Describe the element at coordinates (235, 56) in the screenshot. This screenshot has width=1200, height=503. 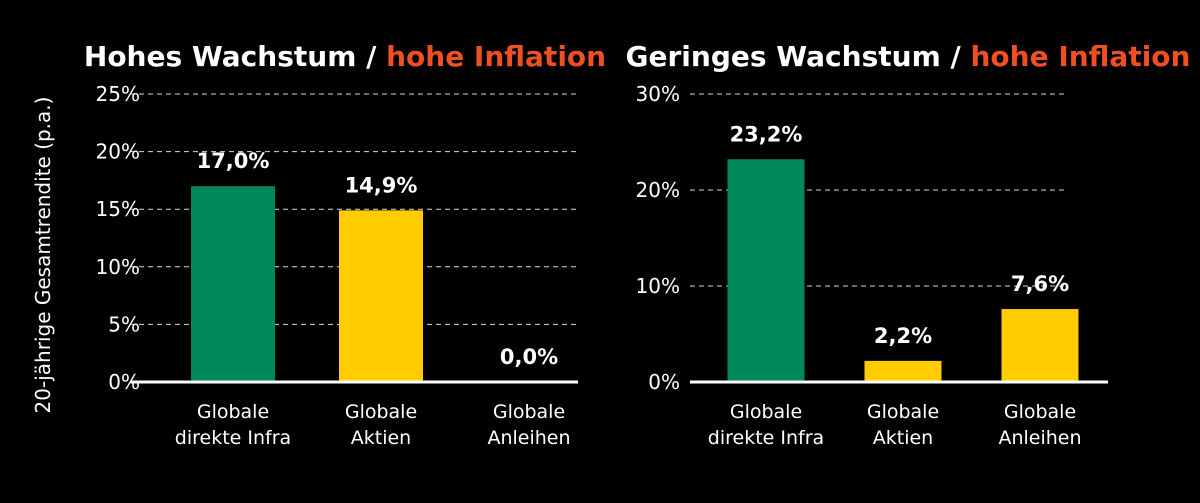
I see `panel-1-title-main: Hohes Wachstum /` at that location.